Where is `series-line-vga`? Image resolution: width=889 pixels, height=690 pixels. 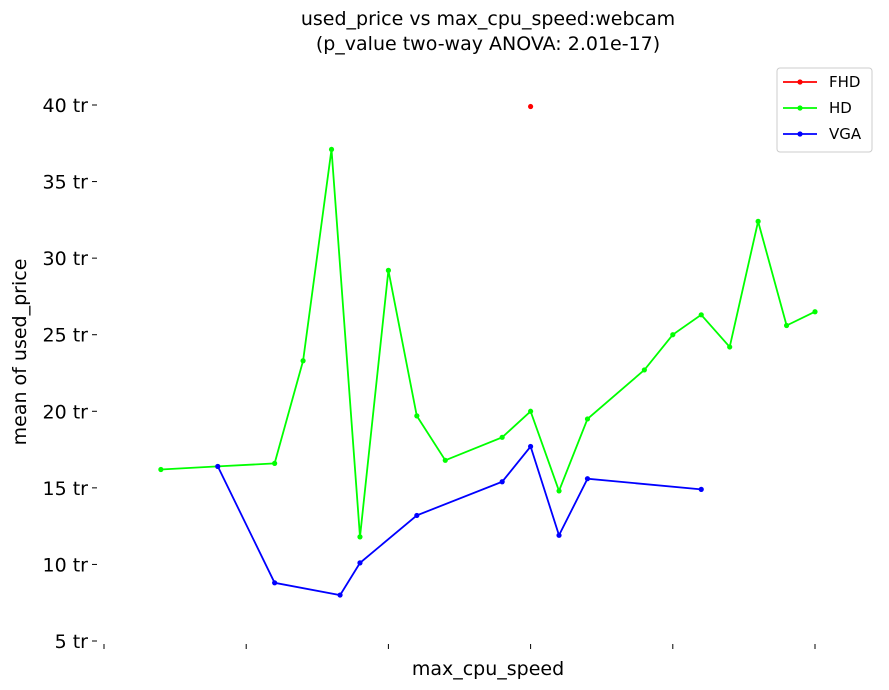
series-line-vga is located at coordinates (459, 520).